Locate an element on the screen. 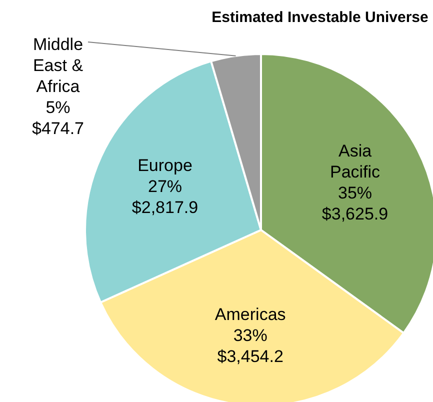 This screenshot has width=433, height=402. data-label: 33% $3,454.2 is located at coordinates (250, 346).